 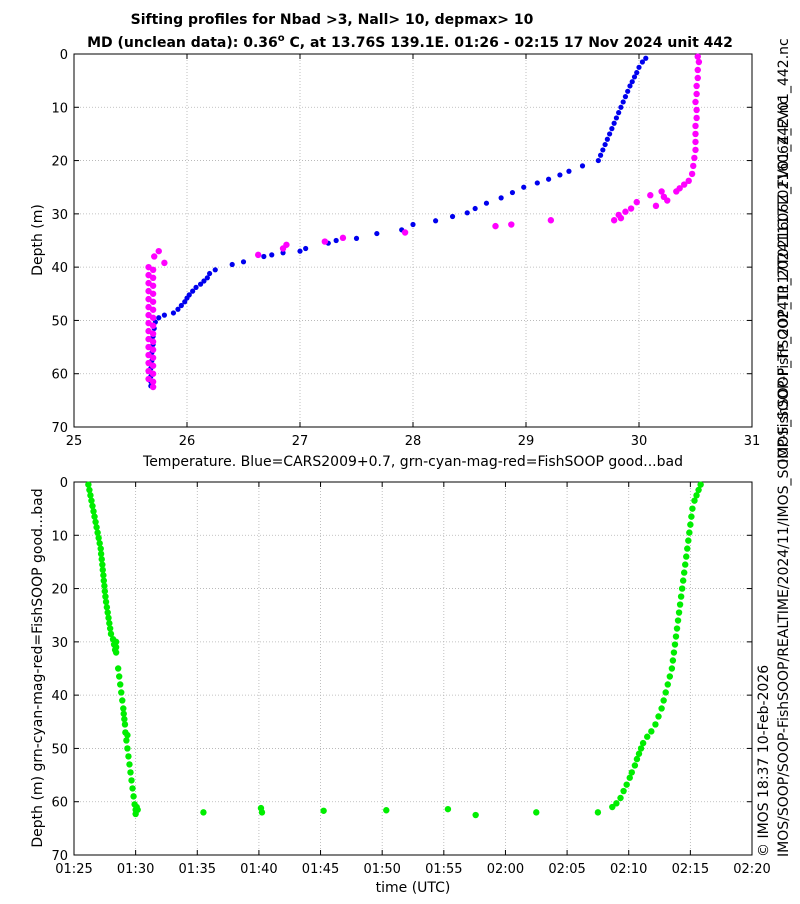 What do you see at coordinates (764, 761) in the screenshot?
I see `copyright-vertical-label: © IMOS 18:37 10-Feb-2026` at bounding box center [764, 761].